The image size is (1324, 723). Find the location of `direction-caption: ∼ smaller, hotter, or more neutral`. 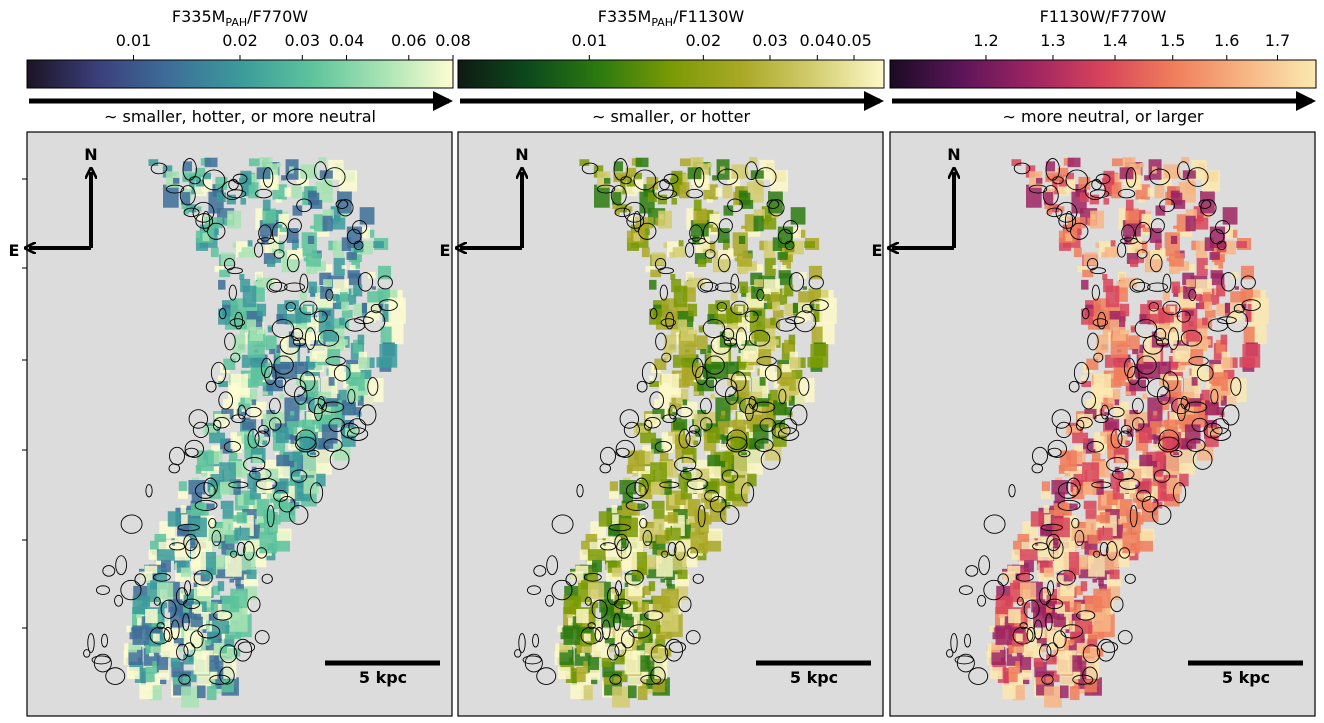

direction-caption: ∼ smaller, hotter, or more neutral is located at coordinates (240, 116).